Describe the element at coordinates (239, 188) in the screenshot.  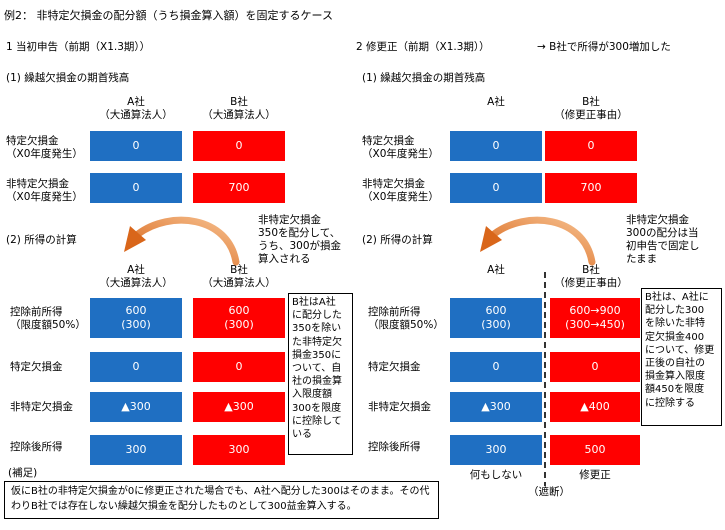
I see `left-b-nonspecific-loss-box: 700` at that location.